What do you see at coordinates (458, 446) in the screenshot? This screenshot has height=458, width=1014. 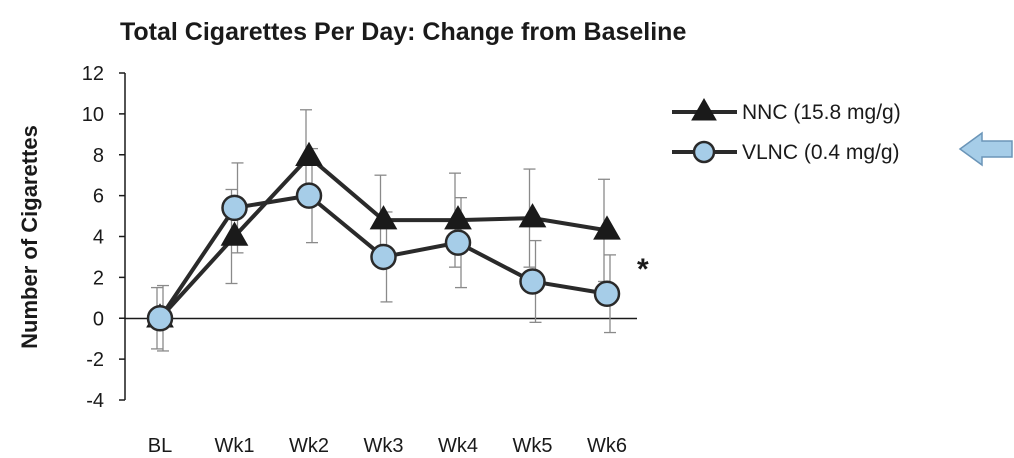 I see `x-tick-label: Wk4` at bounding box center [458, 446].